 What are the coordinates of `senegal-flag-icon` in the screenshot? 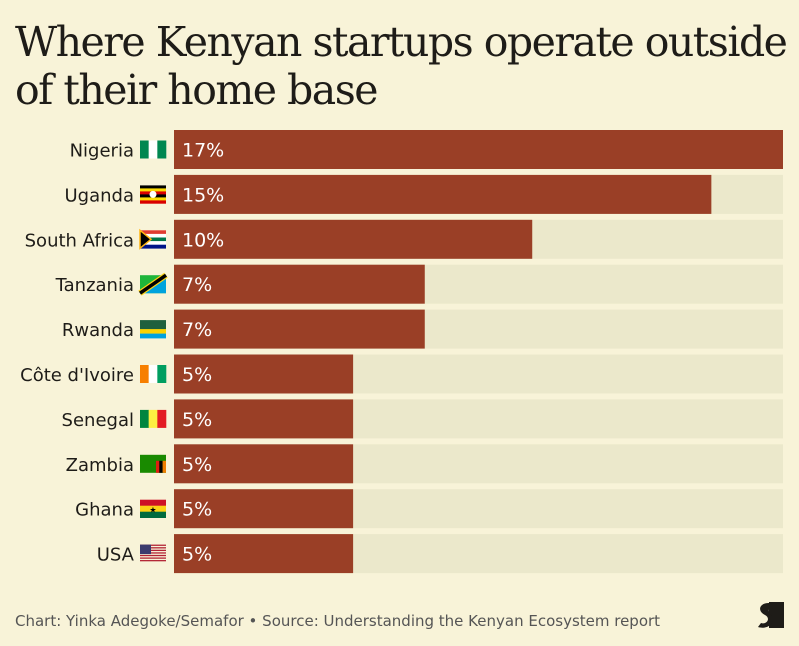 It's located at (153, 418).